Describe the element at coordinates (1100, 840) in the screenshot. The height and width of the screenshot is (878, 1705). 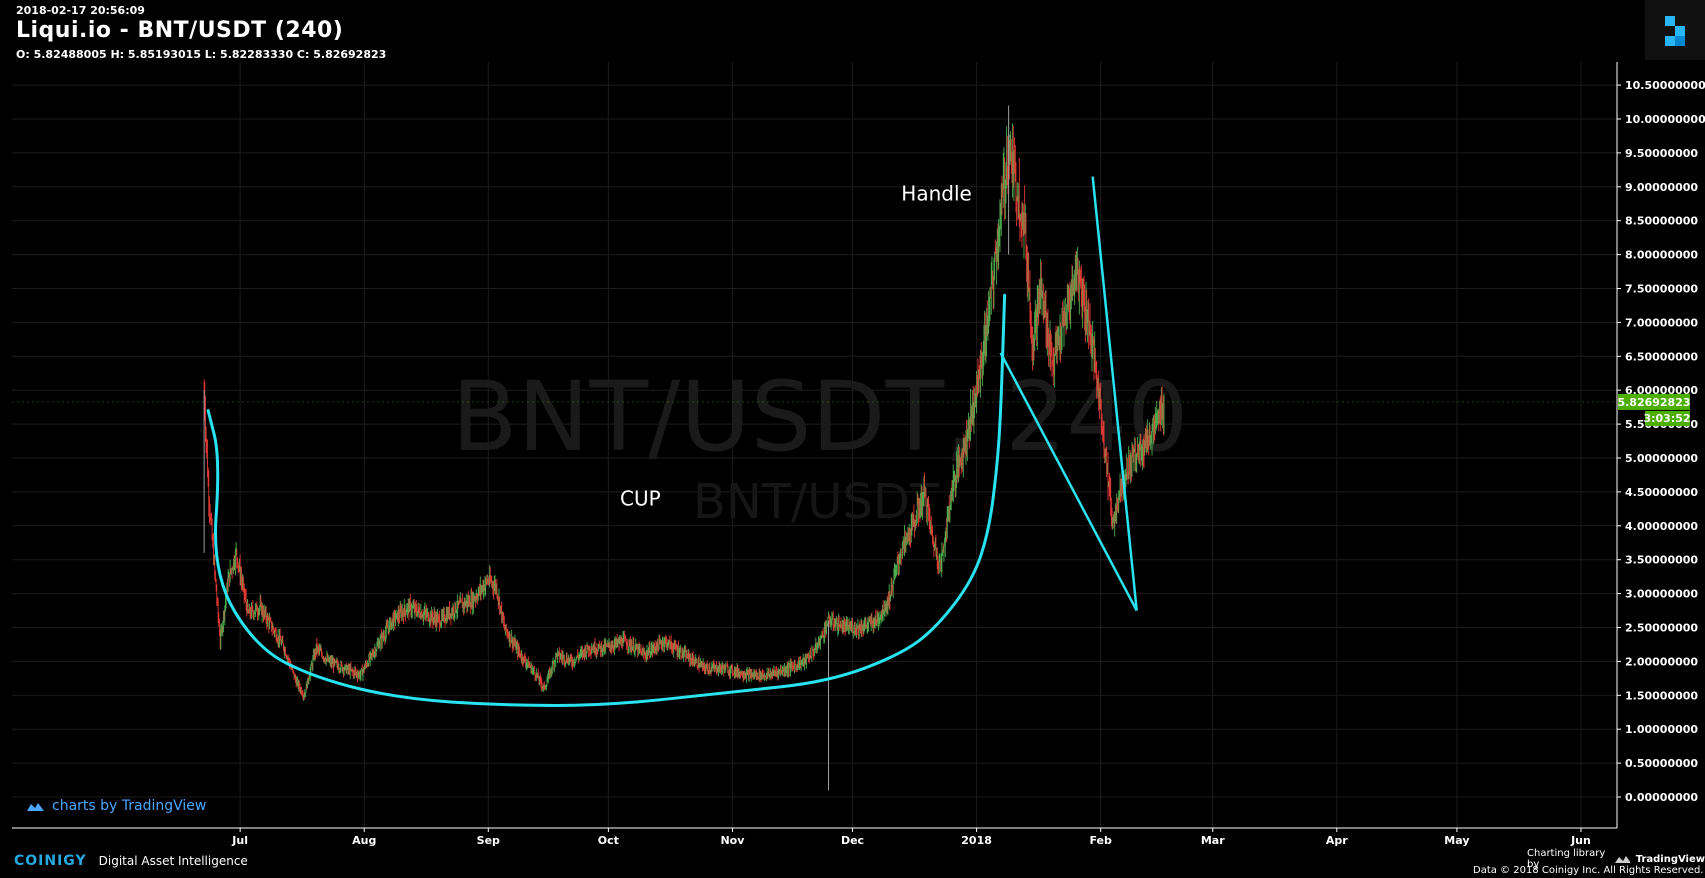
I see `x-tick-label: Feb` at that location.